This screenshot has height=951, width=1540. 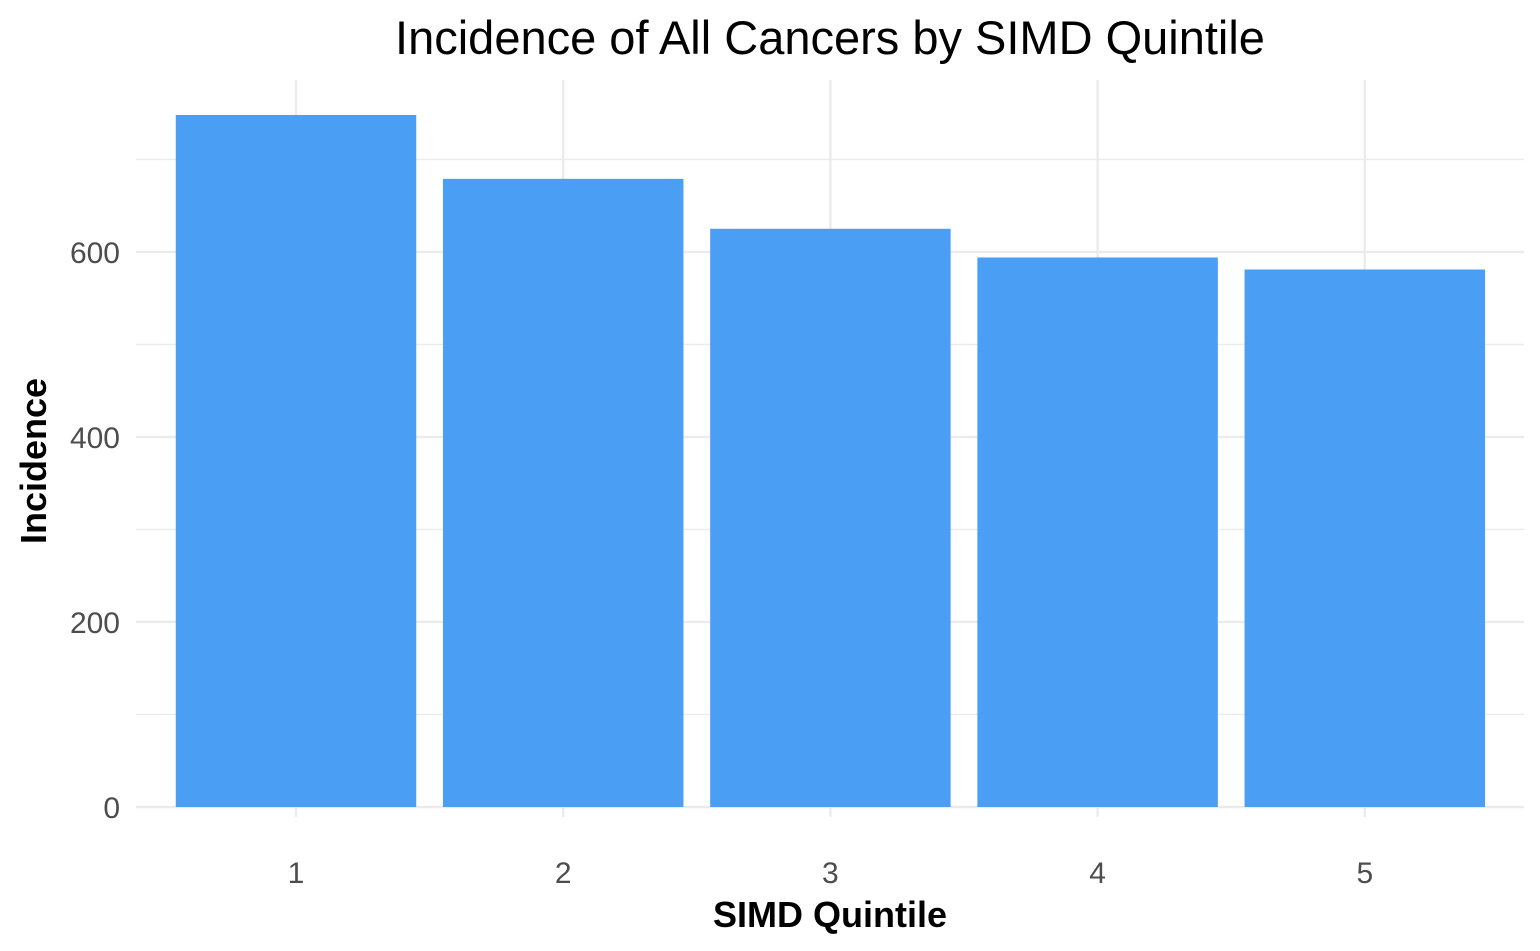 I want to click on x-tick-label: 1, so click(x=296, y=873).